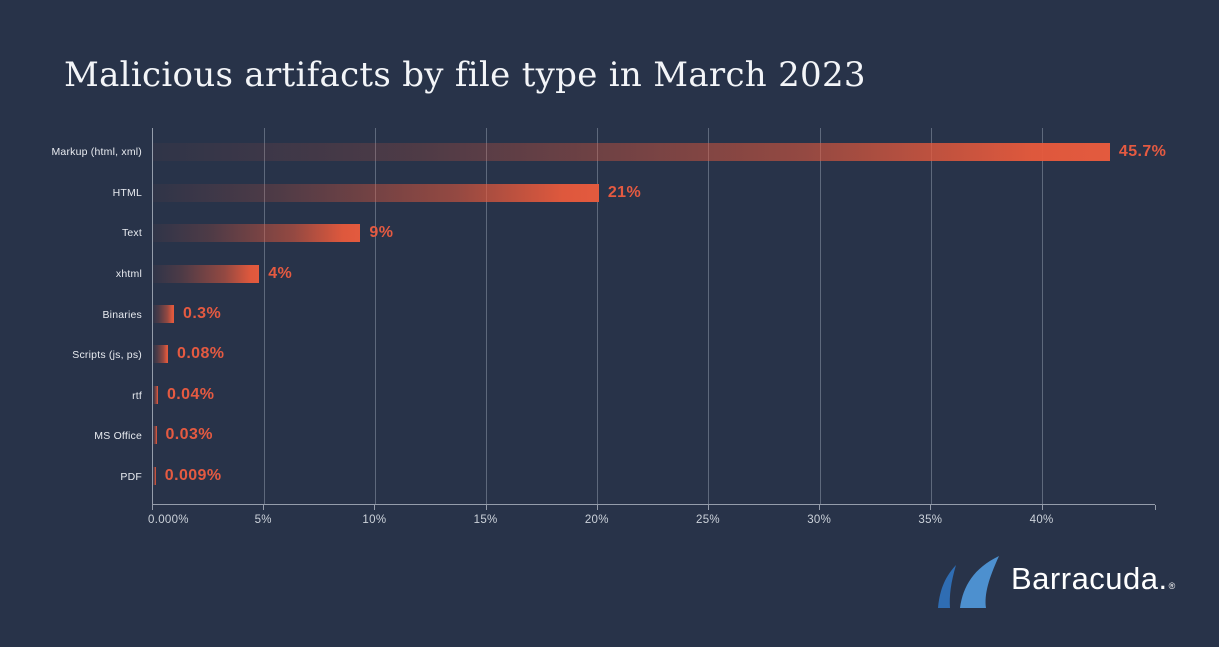 Image resolution: width=1219 pixels, height=647 pixels. Describe the element at coordinates (819, 520) in the screenshot. I see `axis-tick-label: 30%` at that location.